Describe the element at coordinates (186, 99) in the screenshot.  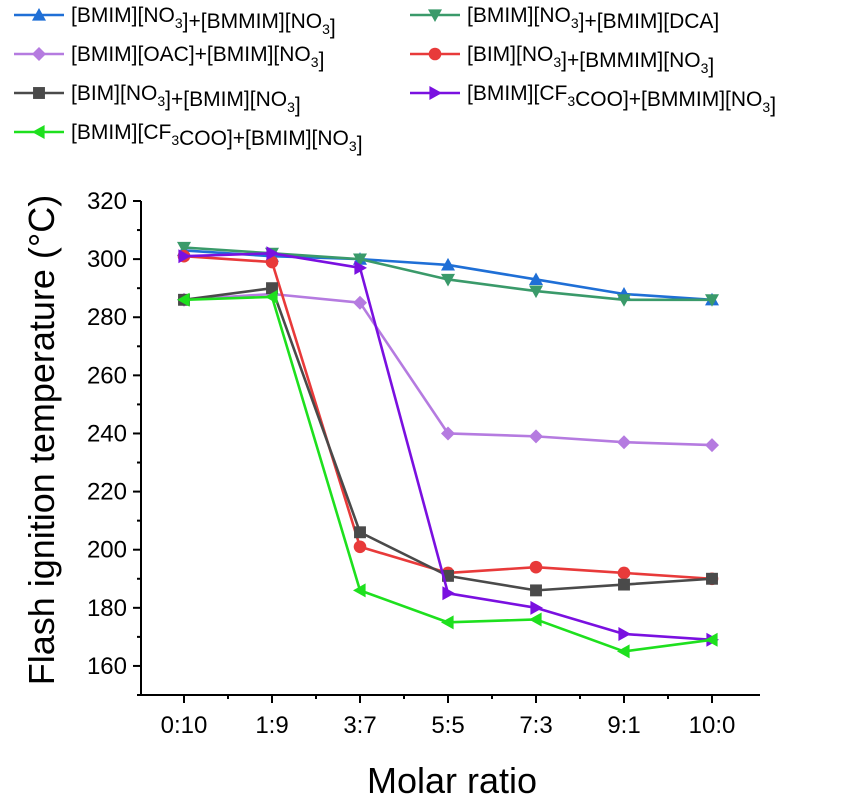
I see `legend-label: [BIM][NO3]+[BMIM][NO3]` at that location.